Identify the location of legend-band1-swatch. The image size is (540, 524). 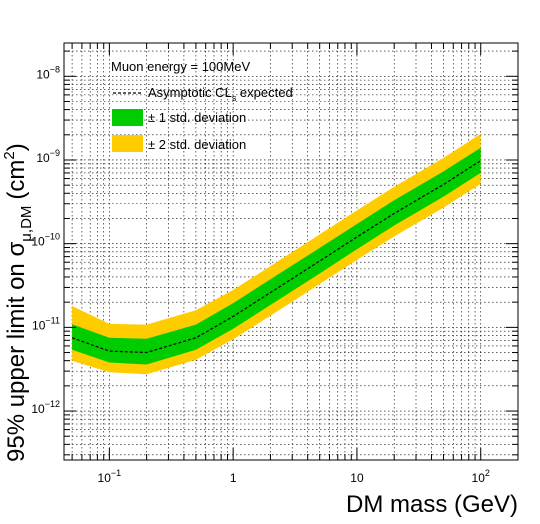
(127, 117).